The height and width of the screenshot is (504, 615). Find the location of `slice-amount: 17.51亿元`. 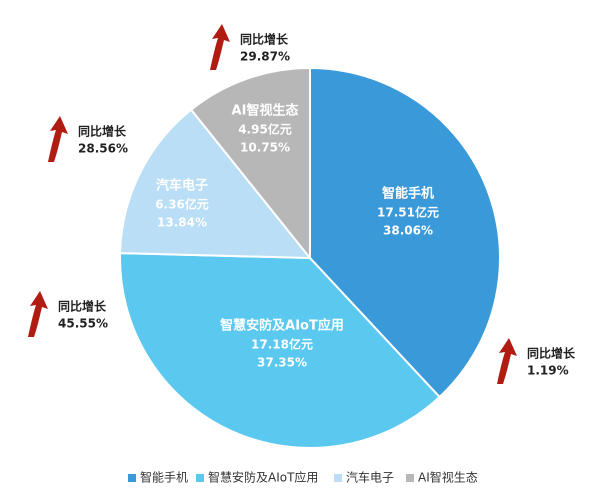

slice-amount: 17.51亿元 is located at coordinates (408, 212).